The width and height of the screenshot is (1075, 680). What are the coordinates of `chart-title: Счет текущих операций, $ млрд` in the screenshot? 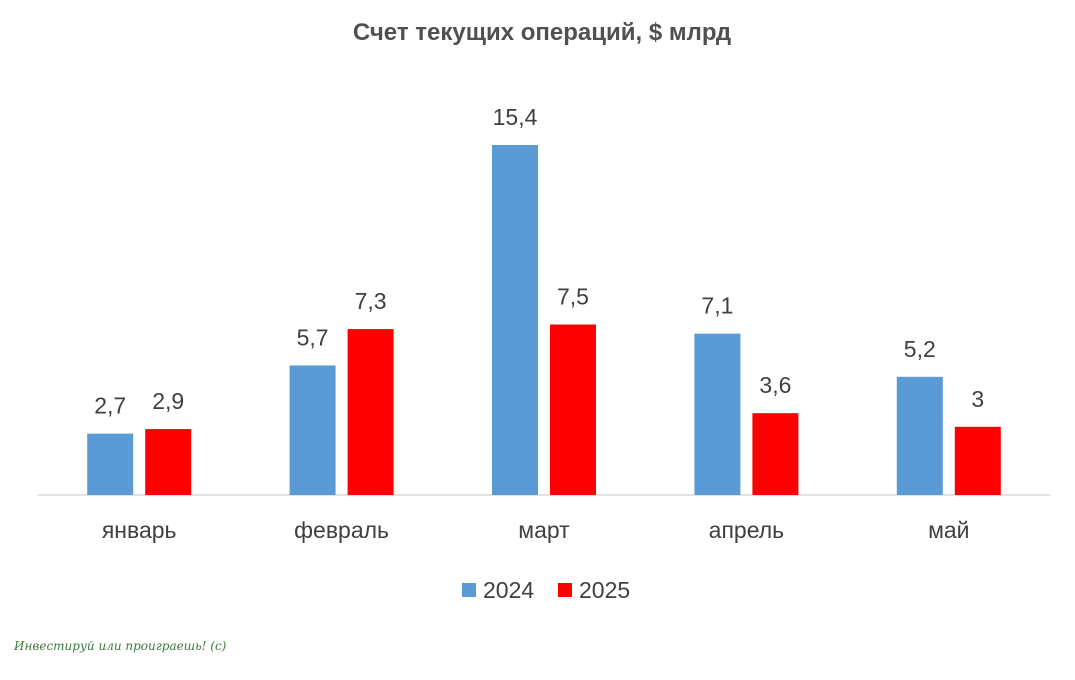 It's located at (542, 32).